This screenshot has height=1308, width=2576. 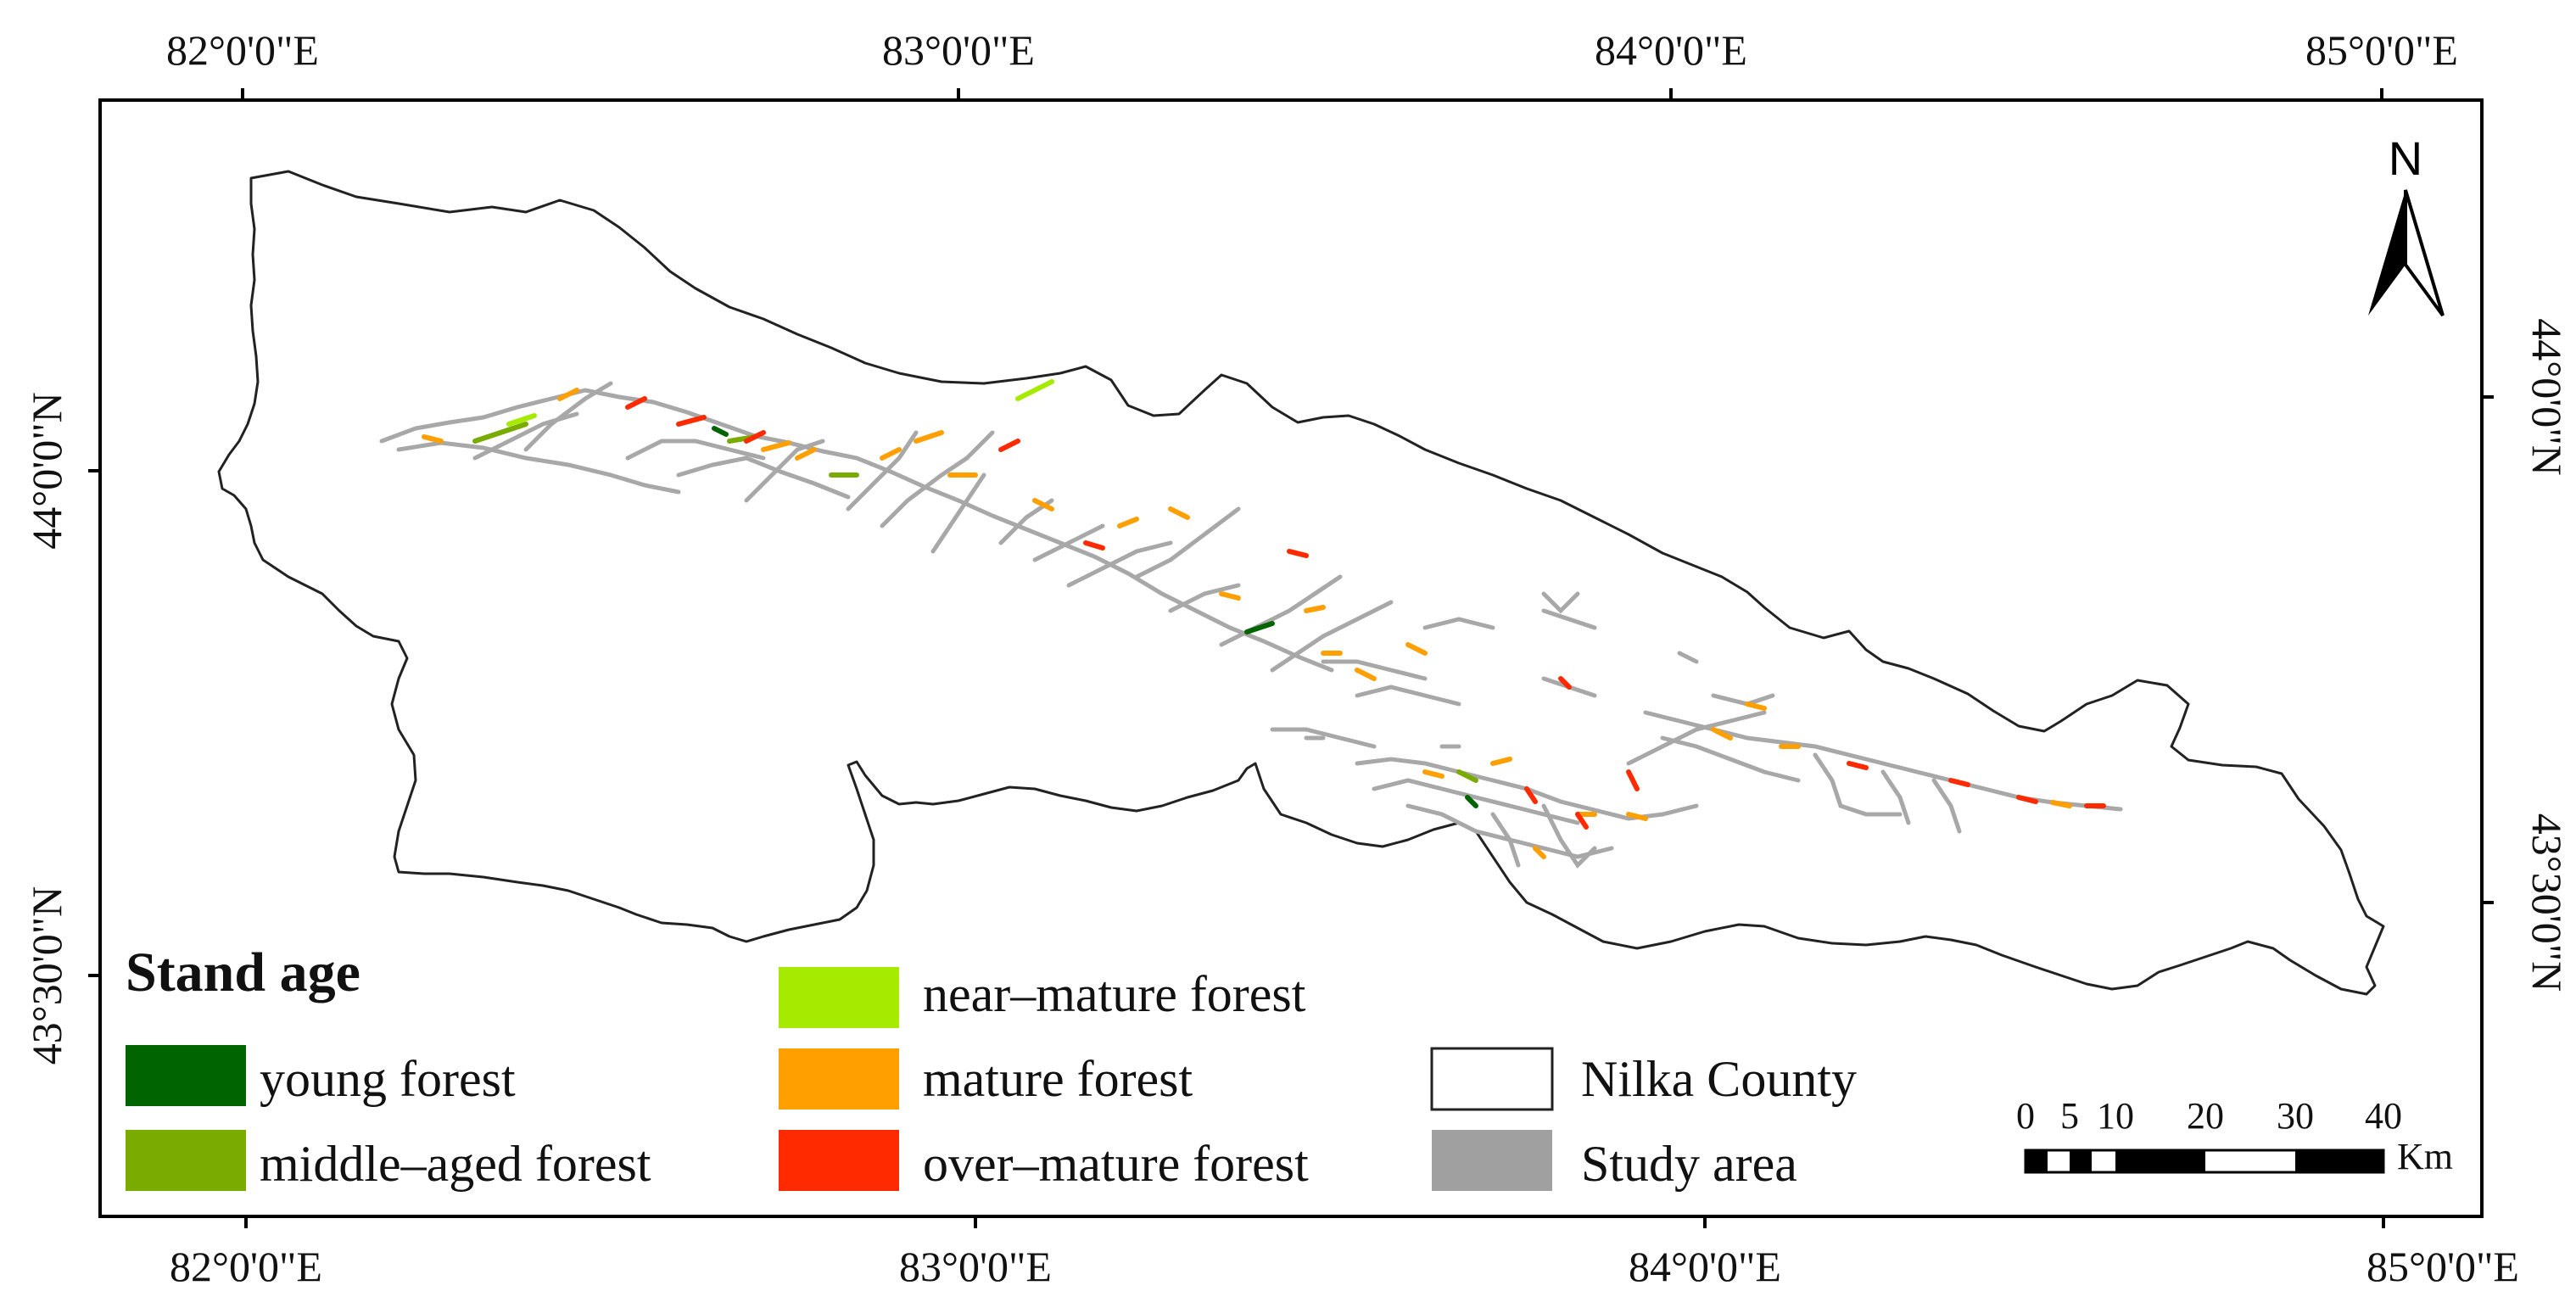 I want to click on bottom-longitude-label: 83°0'0"E, so click(x=975, y=1266).